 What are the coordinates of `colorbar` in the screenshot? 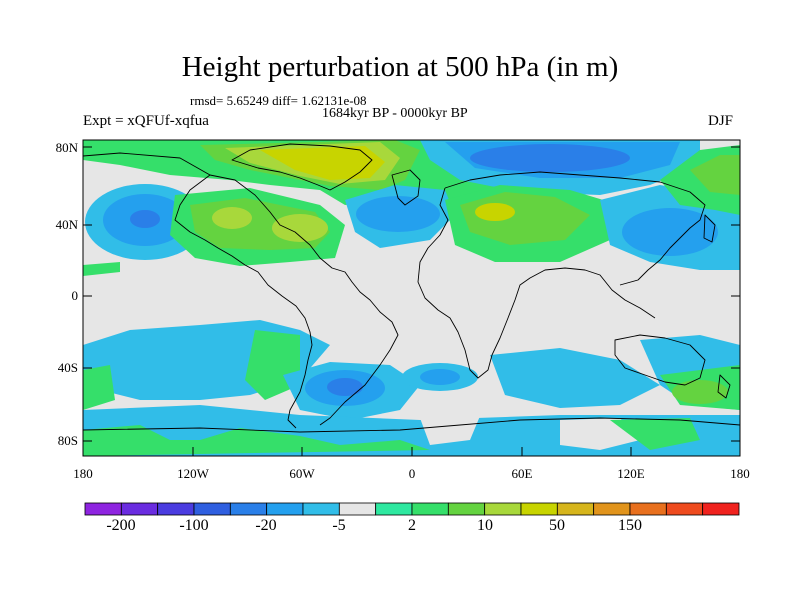 It's located at (412, 509).